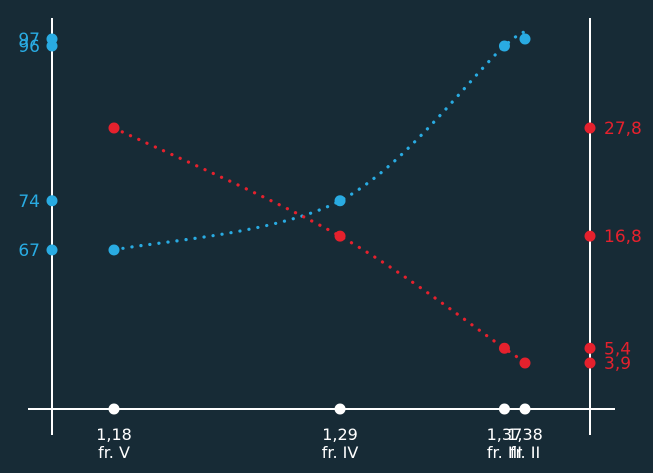 The image size is (653, 473). I want to click on right-tick-label-3: 3,9, so click(617, 364).